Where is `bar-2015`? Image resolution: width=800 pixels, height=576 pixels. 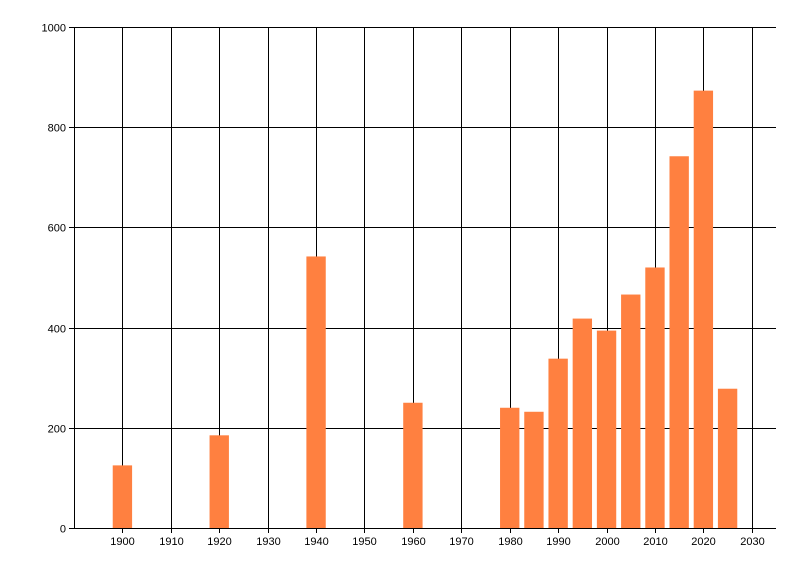
bar-2015 is located at coordinates (679, 342).